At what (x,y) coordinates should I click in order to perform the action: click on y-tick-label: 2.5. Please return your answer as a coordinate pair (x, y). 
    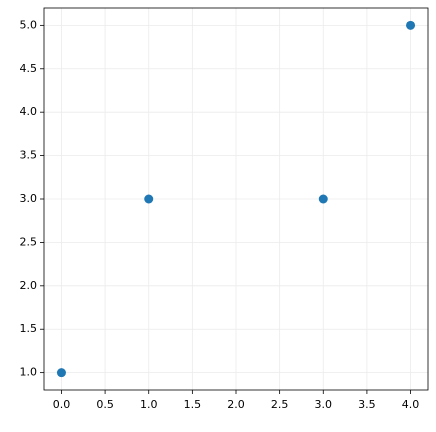
    Looking at the image, I should click on (29, 241).